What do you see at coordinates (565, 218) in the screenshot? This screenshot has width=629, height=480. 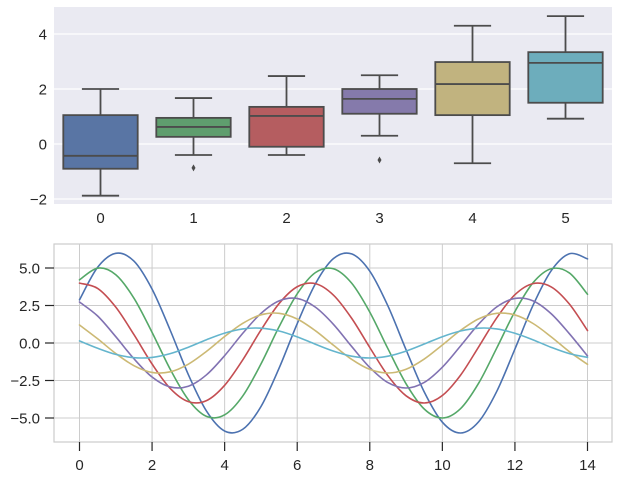 I see `boxplot-x-tick-label: 5` at bounding box center [565, 218].